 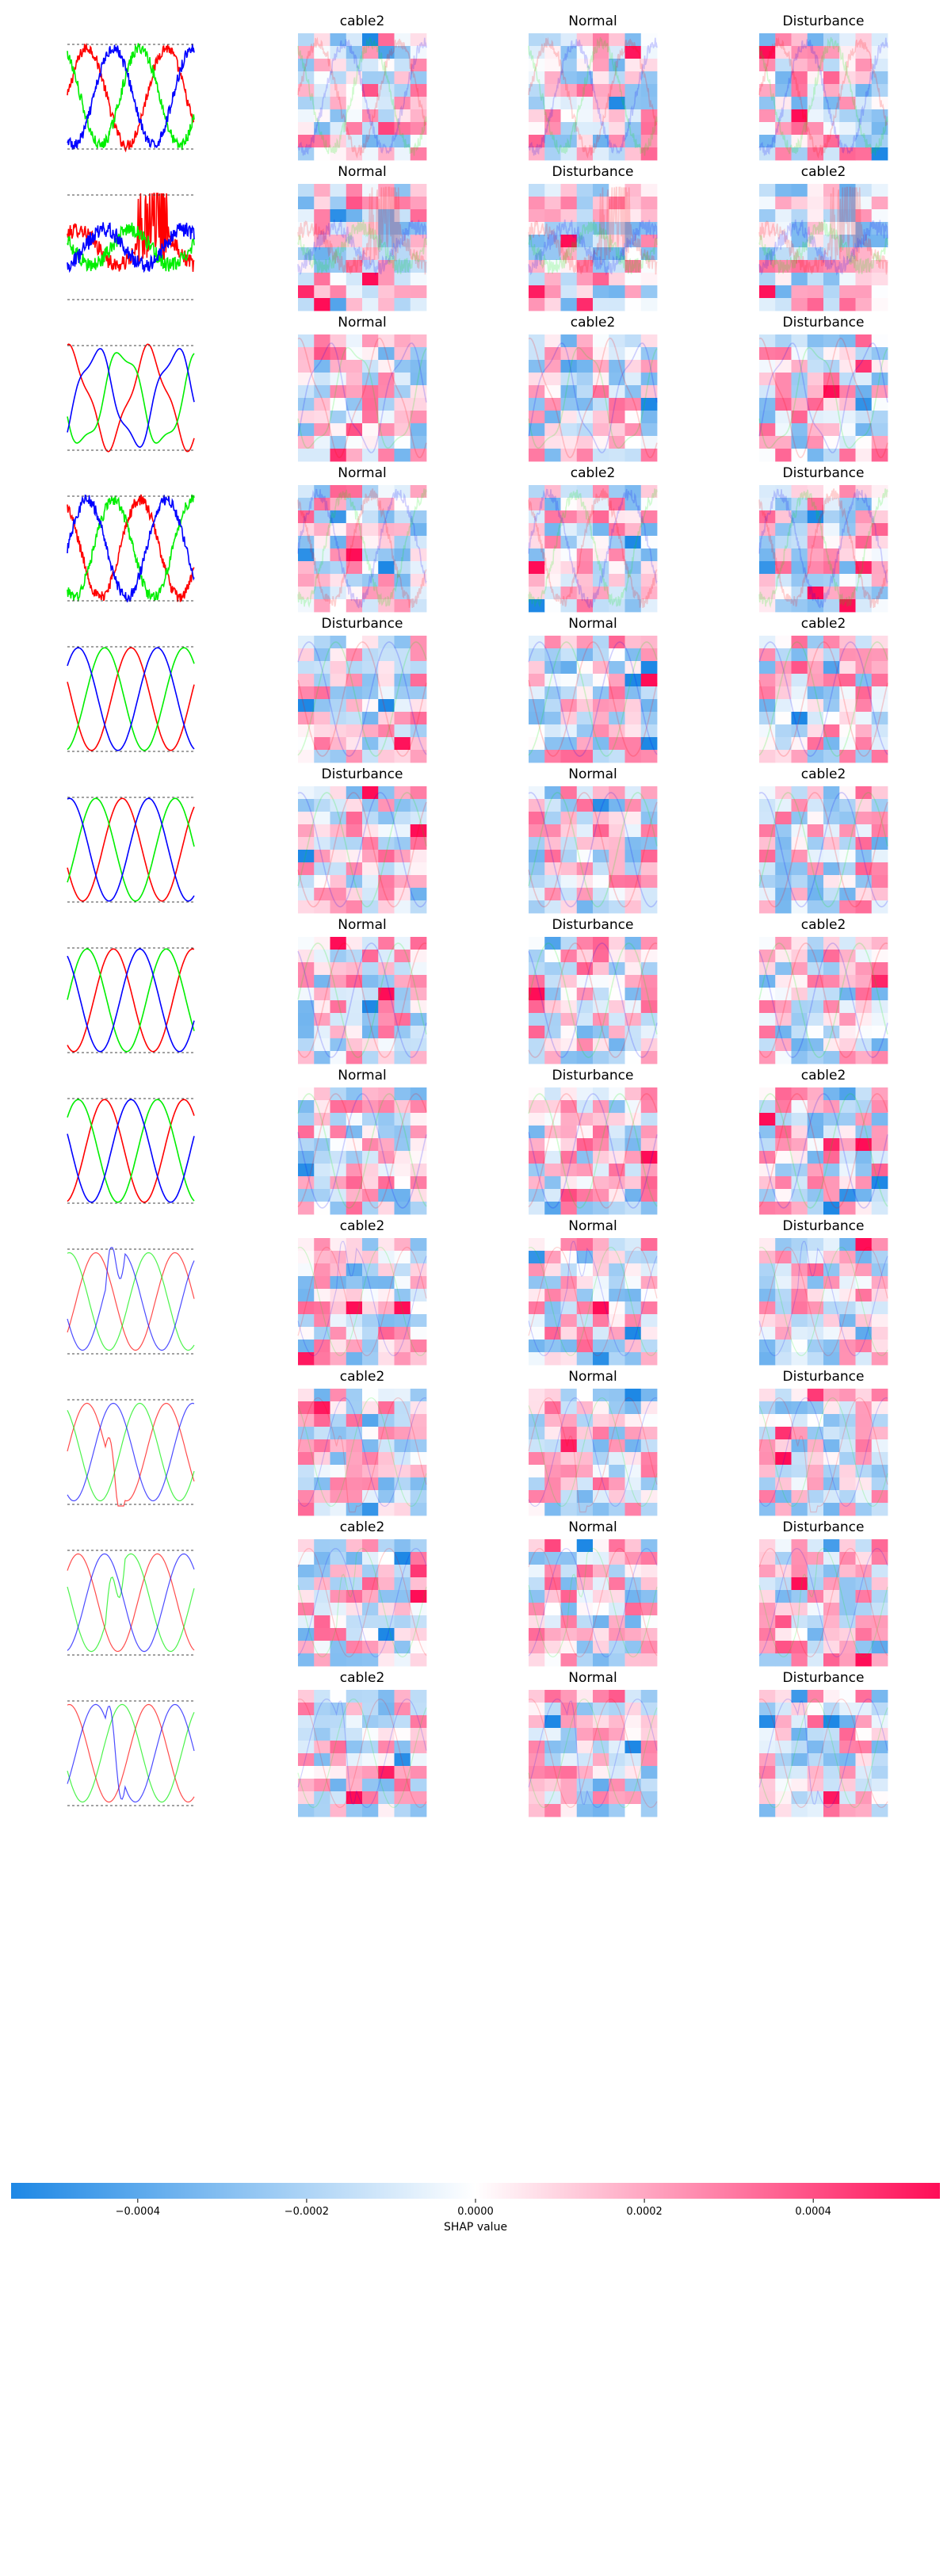 What do you see at coordinates (362, 1226) in the screenshot?
I see `panel-title: cable2` at bounding box center [362, 1226].